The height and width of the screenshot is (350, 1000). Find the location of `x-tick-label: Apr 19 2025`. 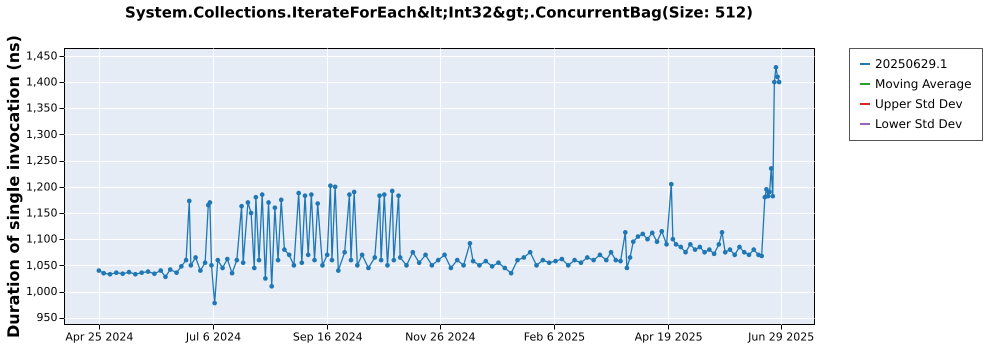

x-tick-label: Apr 19 2025 is located at coordinates (668, 337).